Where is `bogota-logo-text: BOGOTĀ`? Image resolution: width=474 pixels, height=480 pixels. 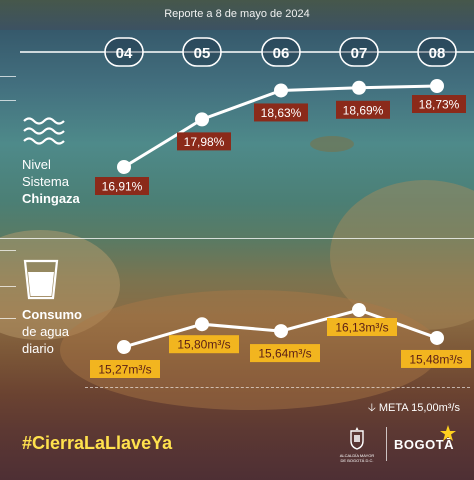 bogota-logo-text: BOGOTĀ is located at coordinates (424, 444).